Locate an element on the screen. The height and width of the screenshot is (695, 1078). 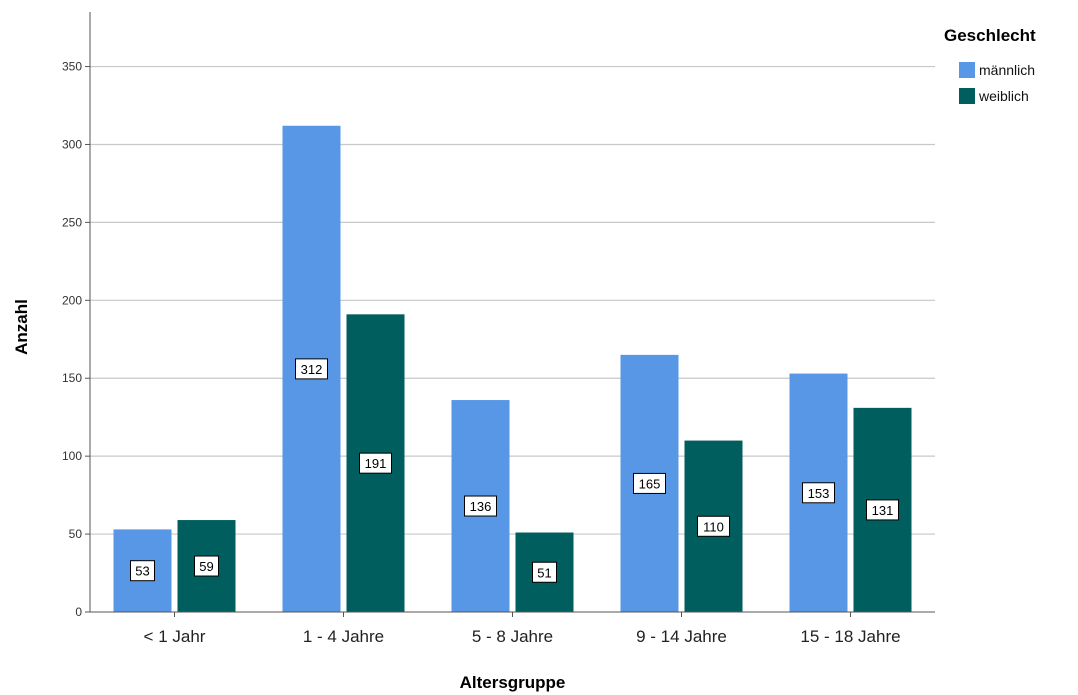
y-axis-title: Anzahl is located at coordinates (21, 327).